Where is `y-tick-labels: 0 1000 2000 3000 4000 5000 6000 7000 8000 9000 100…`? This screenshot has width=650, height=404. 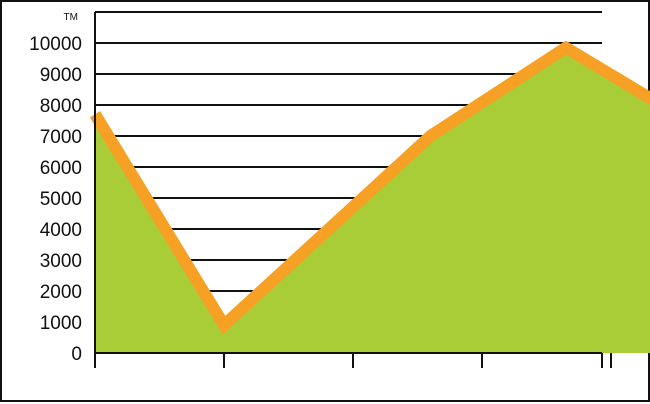 y-tick-labels: 0 1000 2000 3000 4000 5000 6000 7000 8000 9000 100… is located at coordinates (55, 199).